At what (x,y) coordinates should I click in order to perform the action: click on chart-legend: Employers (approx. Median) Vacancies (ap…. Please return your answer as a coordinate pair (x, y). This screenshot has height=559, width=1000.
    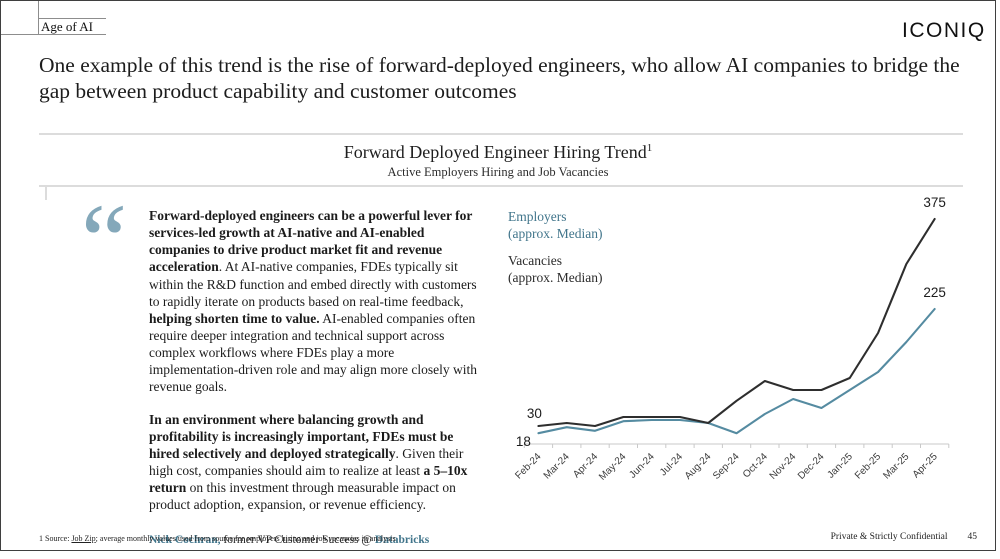
    Looking at the image, I should click on (555, 251).